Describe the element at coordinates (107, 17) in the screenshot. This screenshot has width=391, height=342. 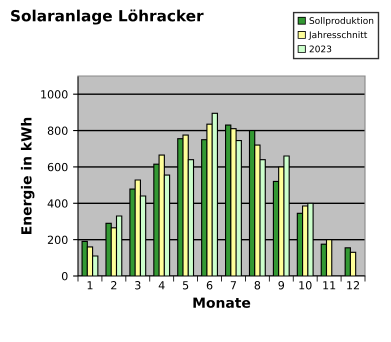
I see `chart-title: Solaranlage Löhracker` at that location.